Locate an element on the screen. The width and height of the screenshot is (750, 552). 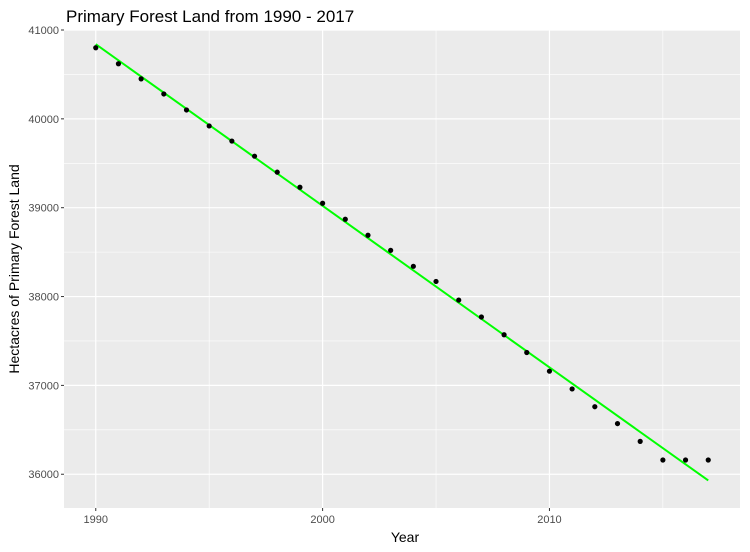
x-axis-title: Year is located at coordinates (405, 537).